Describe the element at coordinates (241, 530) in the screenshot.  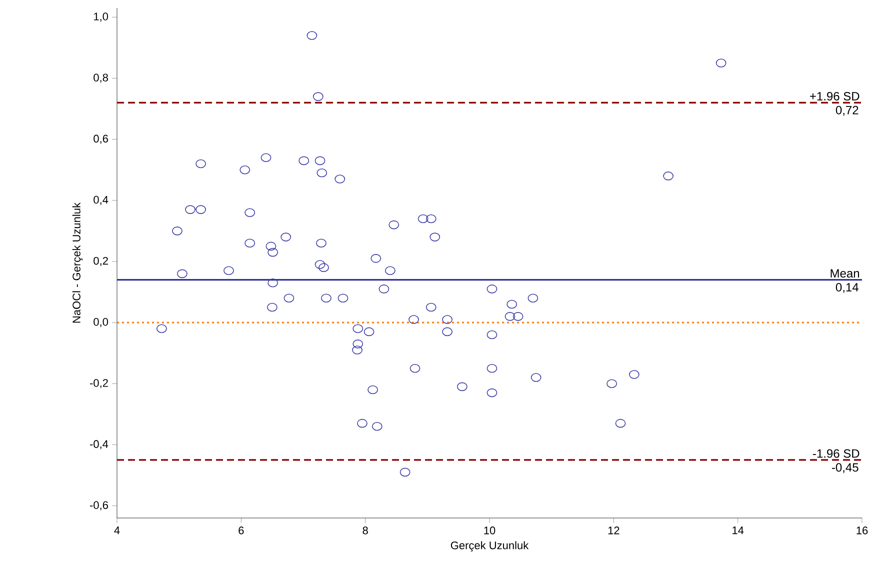
I see `x-tick-label: 6` at that location.